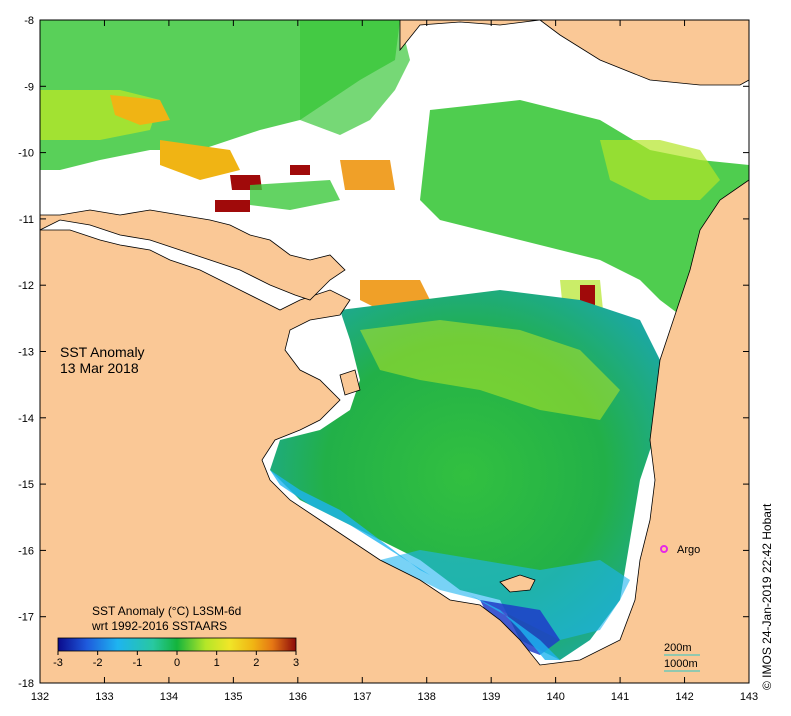 This screenshot has height=716, width=791. What do you see at coordinates (102, 352) in the screenshot?
I see `map-title-line1: SST Anomaly` at bounding box center [102, 352].